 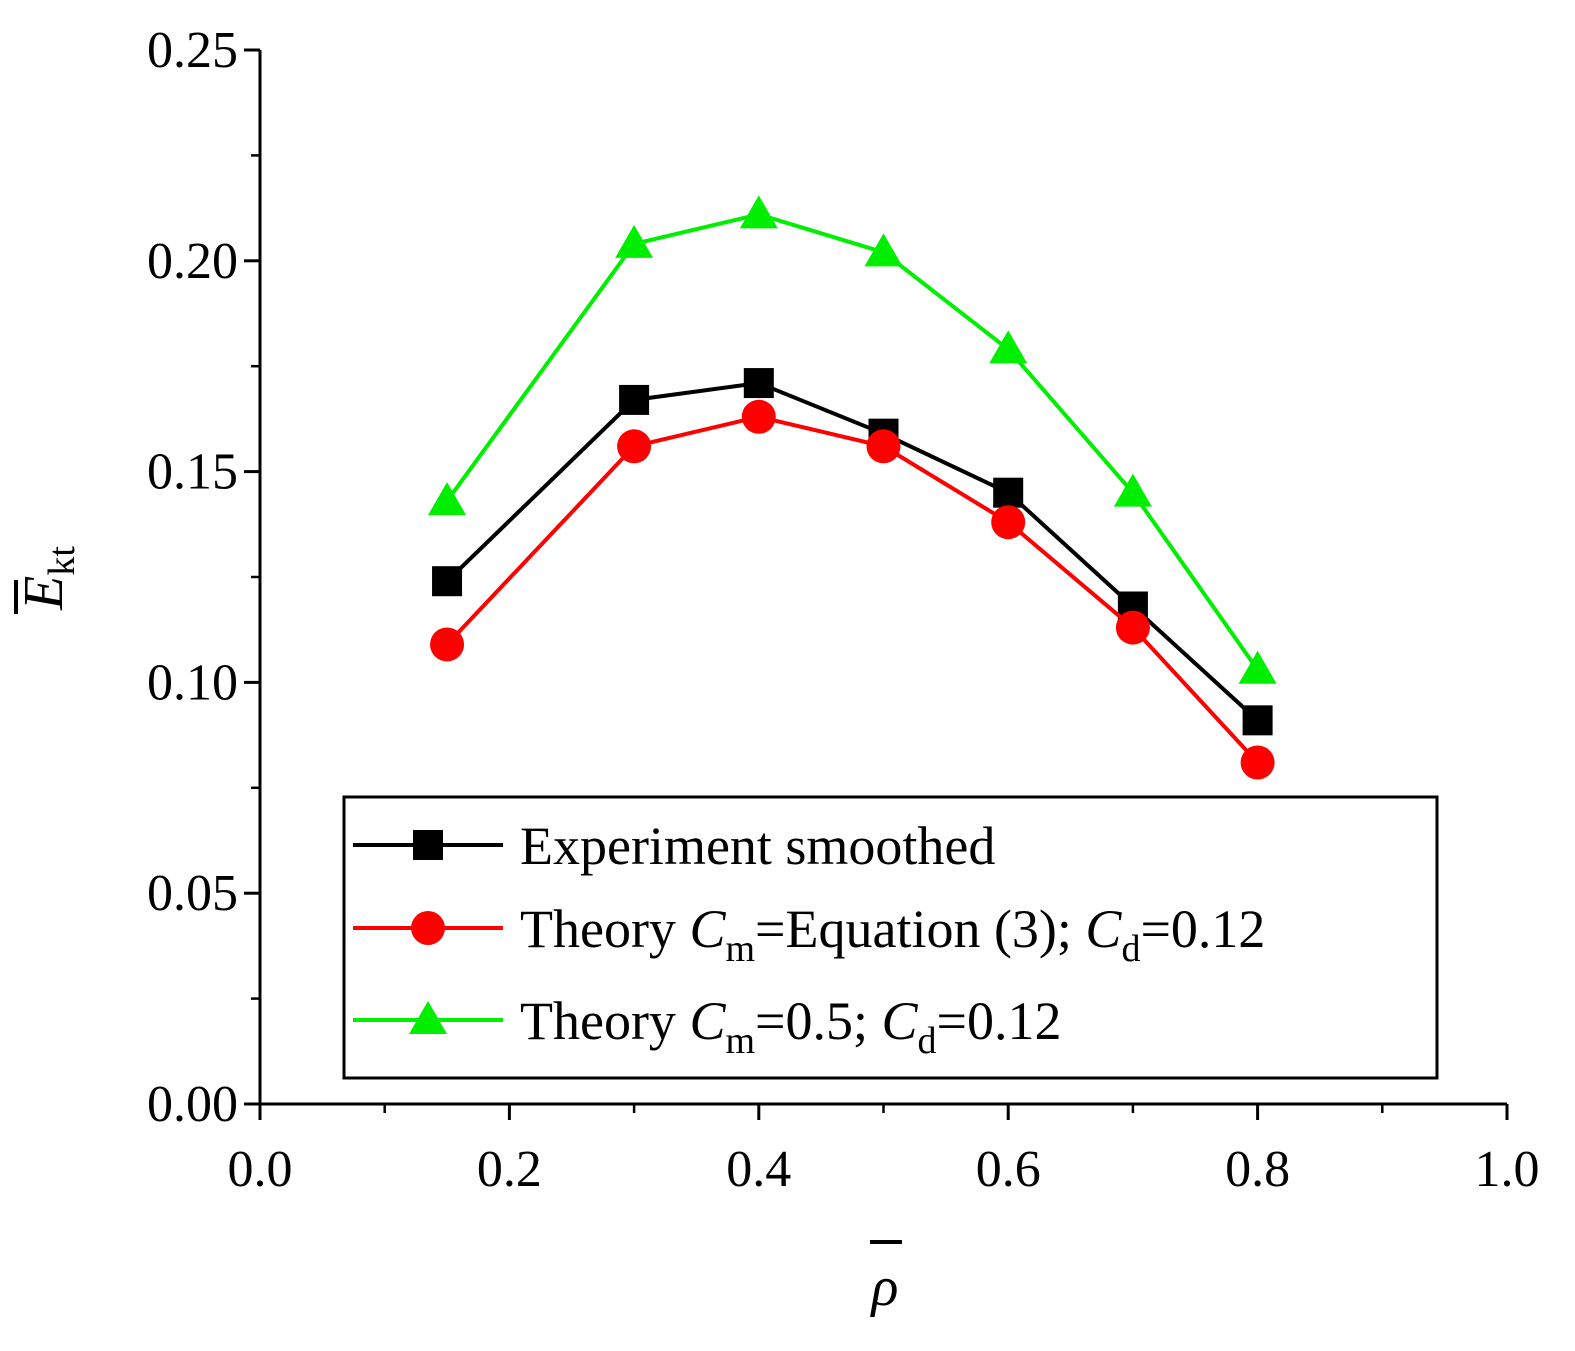 I want to click on x-tick-label: 0.8, so click(x=1257, y=1169).